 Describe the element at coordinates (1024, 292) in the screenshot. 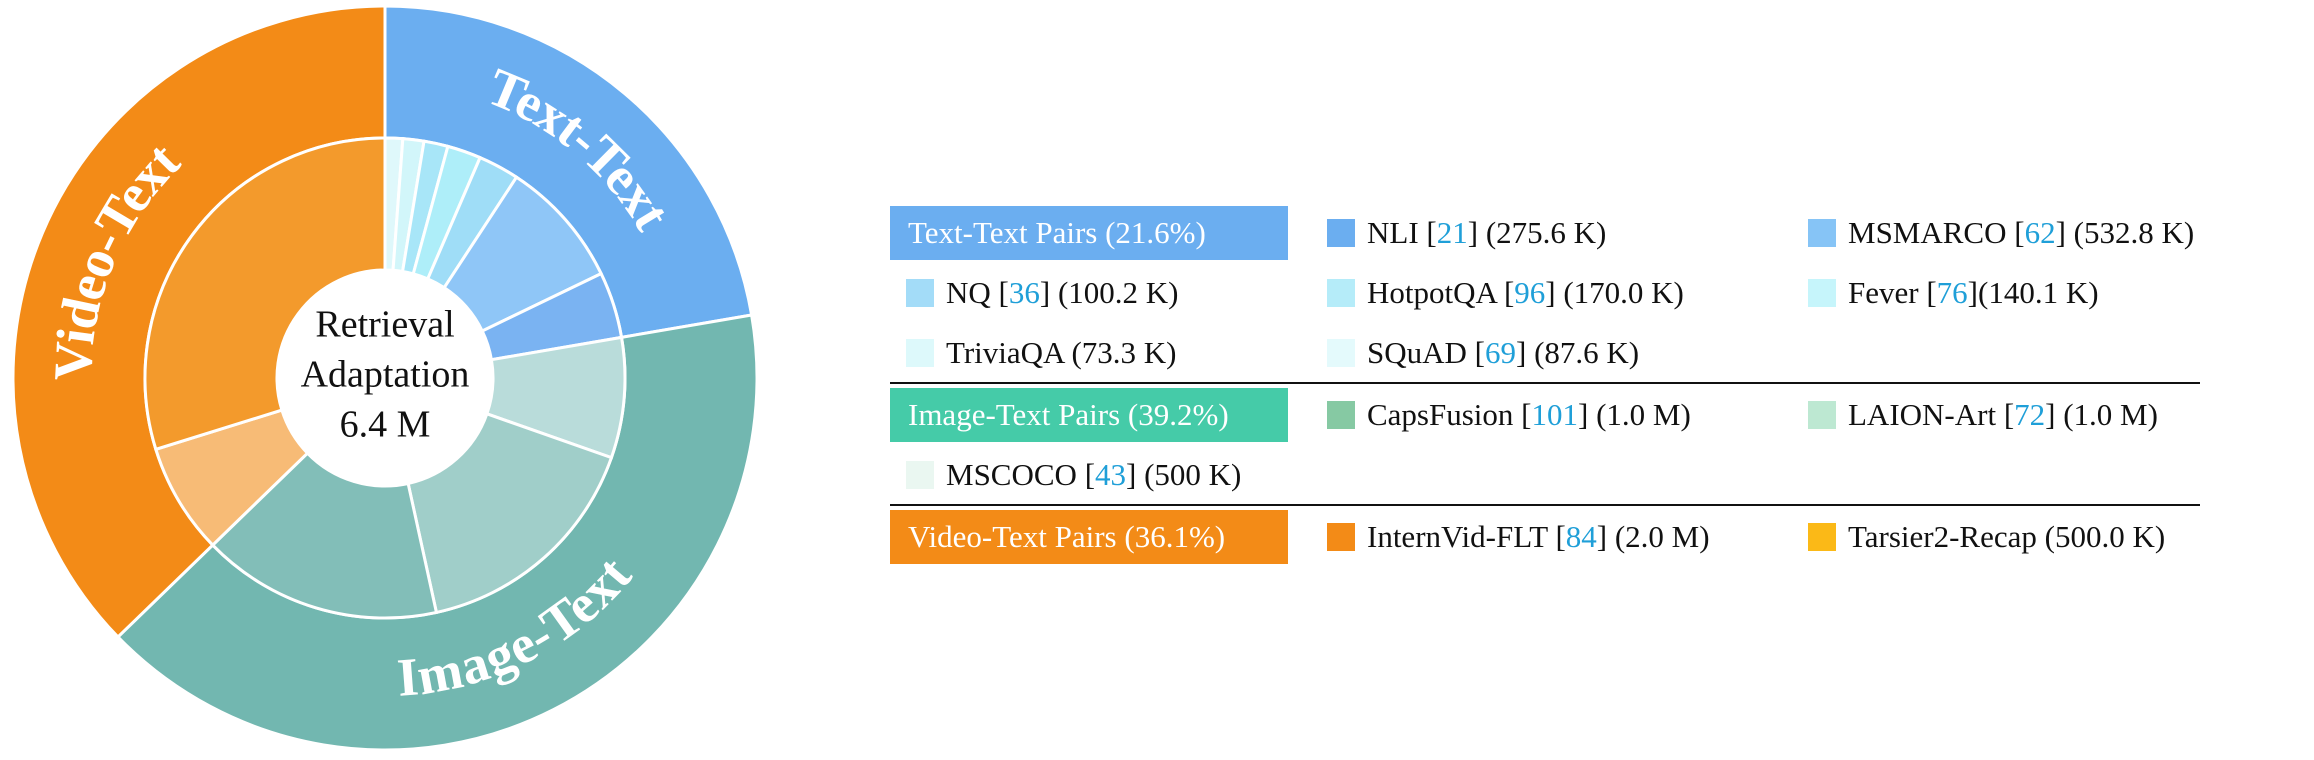

I see `citation-link: 36` at that location.